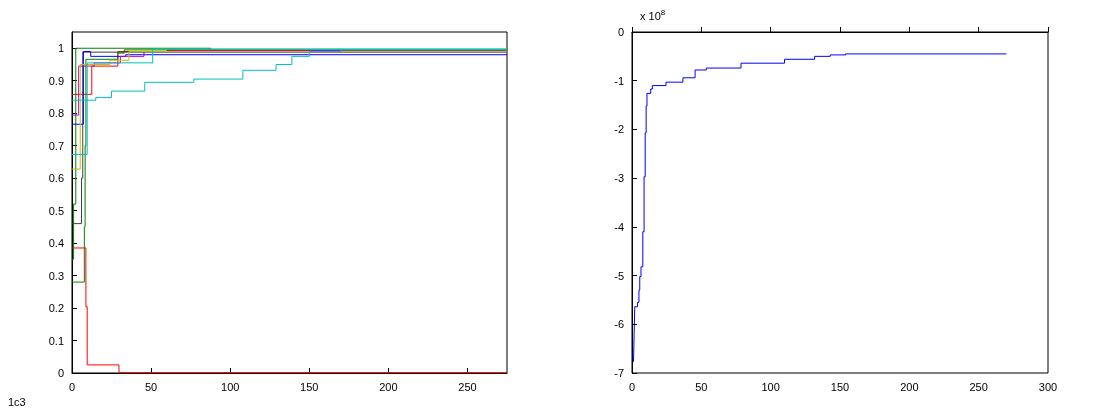 The height and width of the screenshot is (420, 1120). Describe the element at coordinates (17, 401) in the screenshot. I see `text: 1c3` at that location.